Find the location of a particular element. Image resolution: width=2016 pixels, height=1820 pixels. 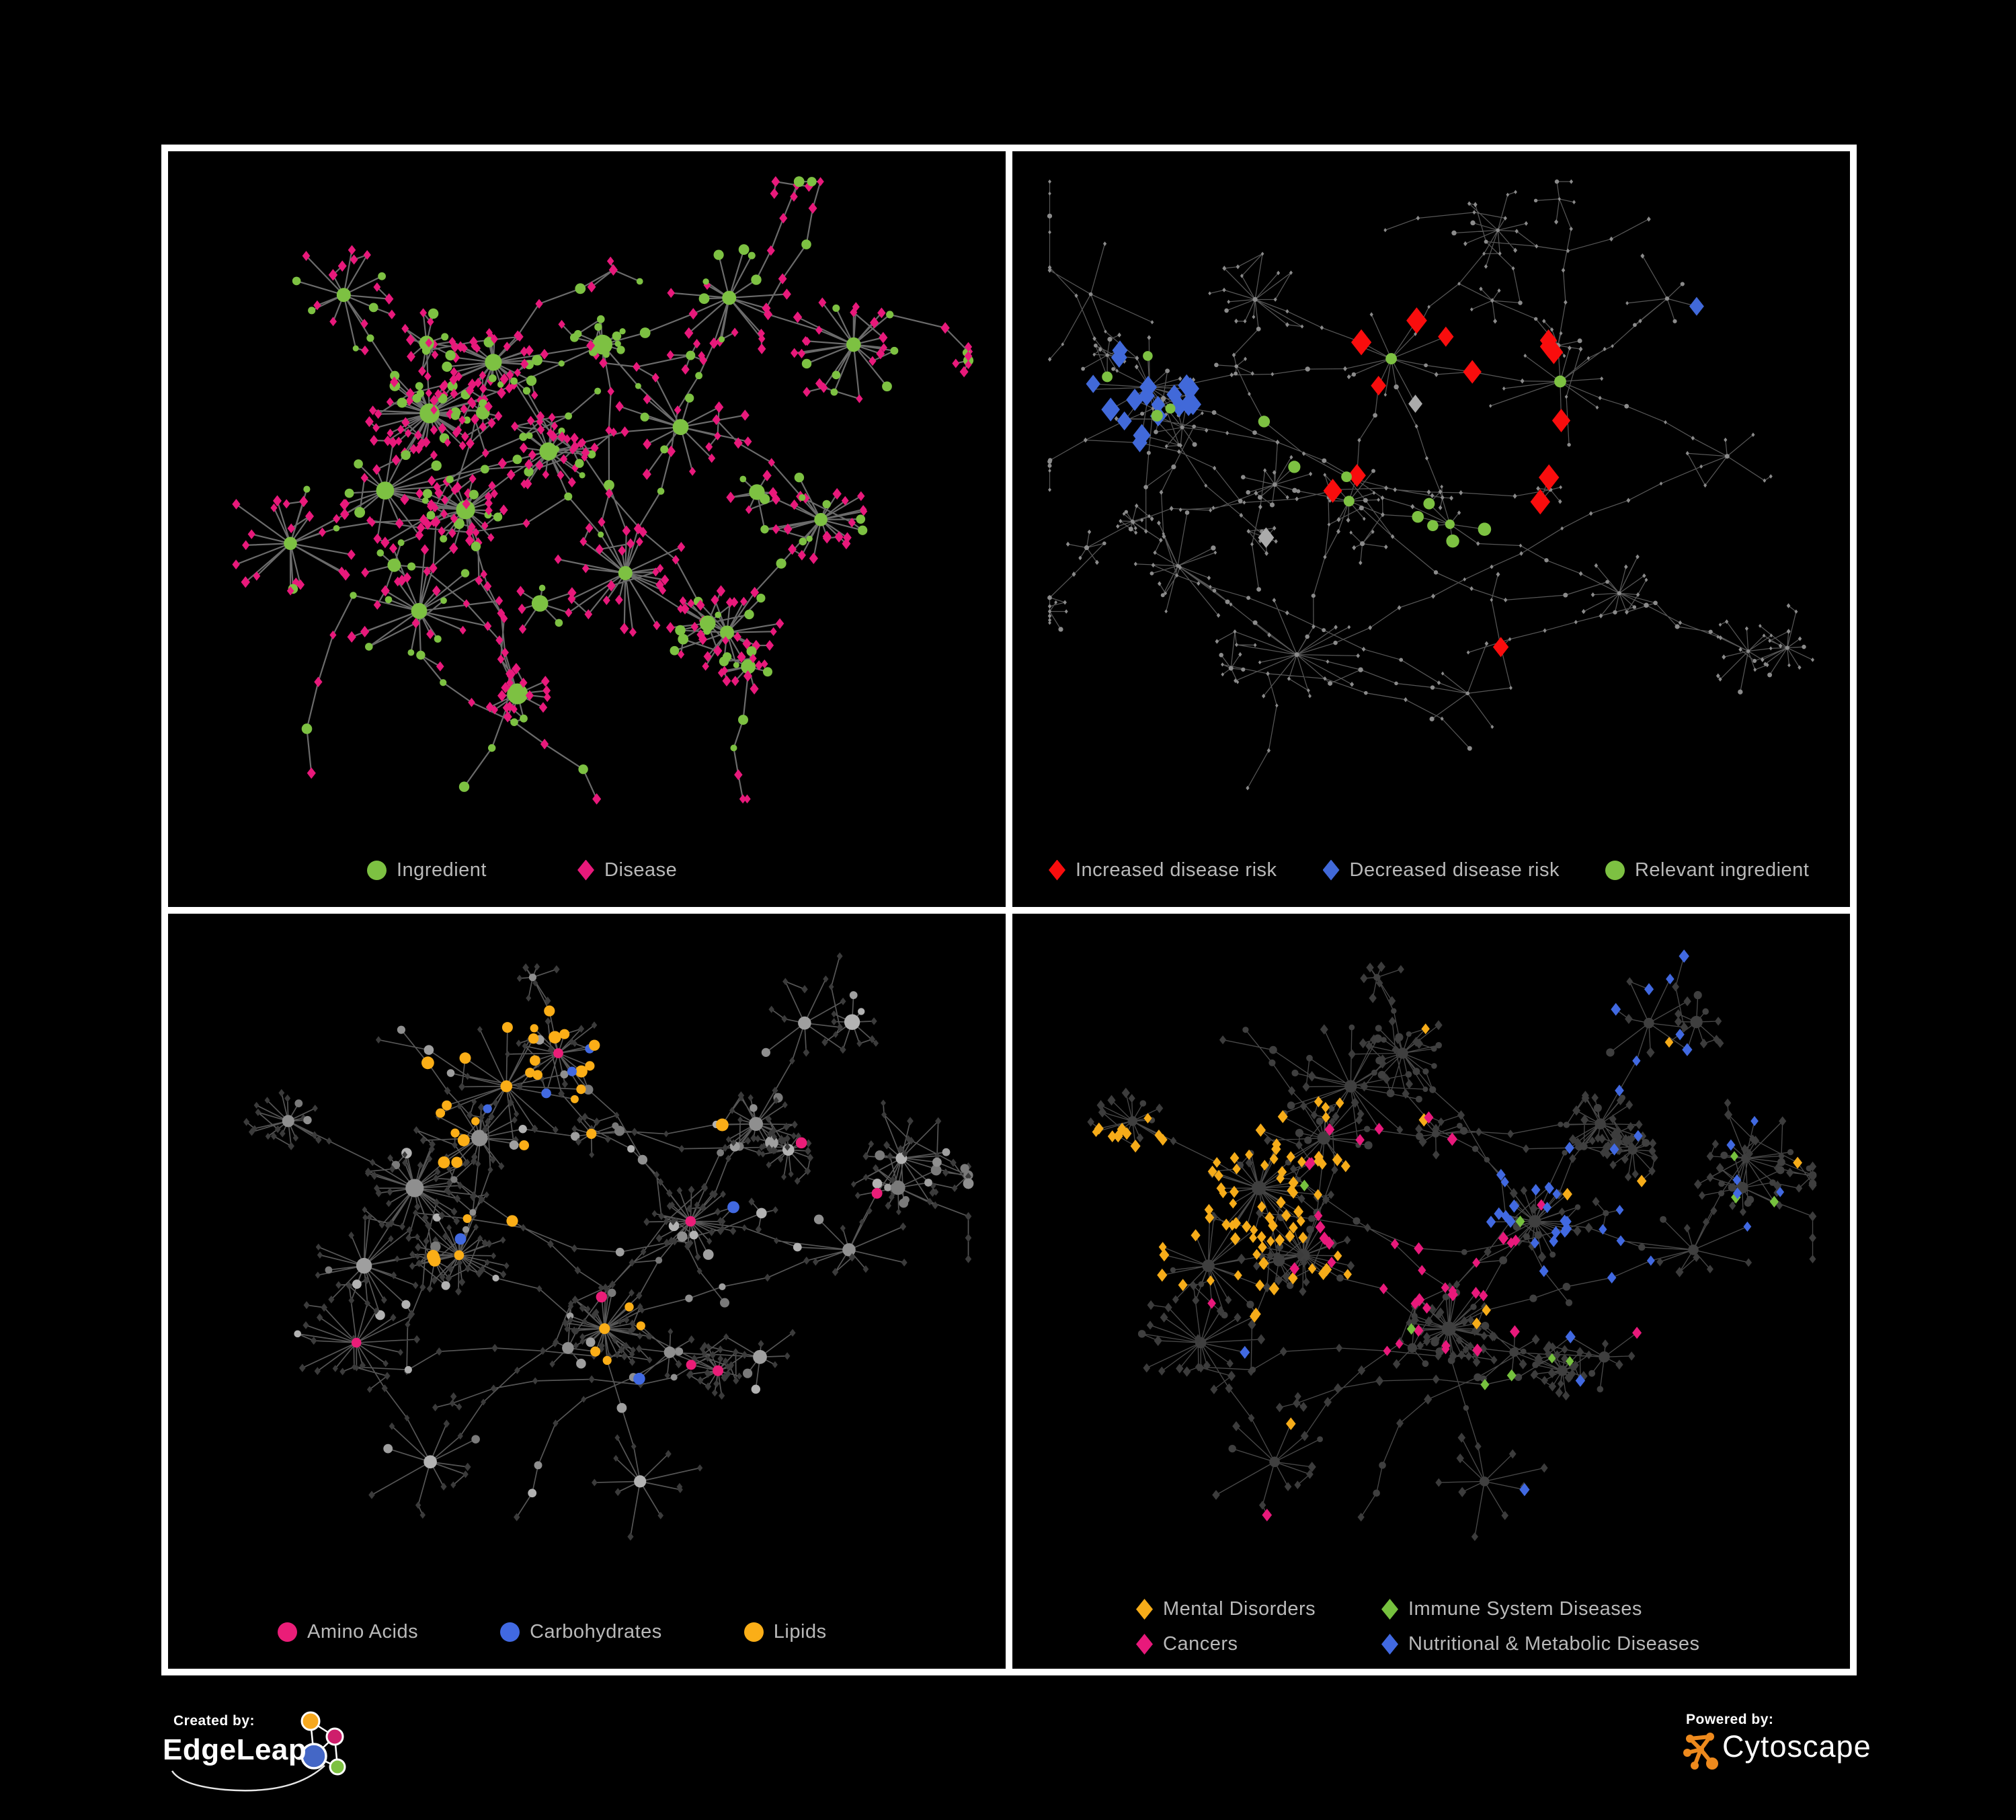

lipids-marker-icon is located at coordinates (753, 1632).